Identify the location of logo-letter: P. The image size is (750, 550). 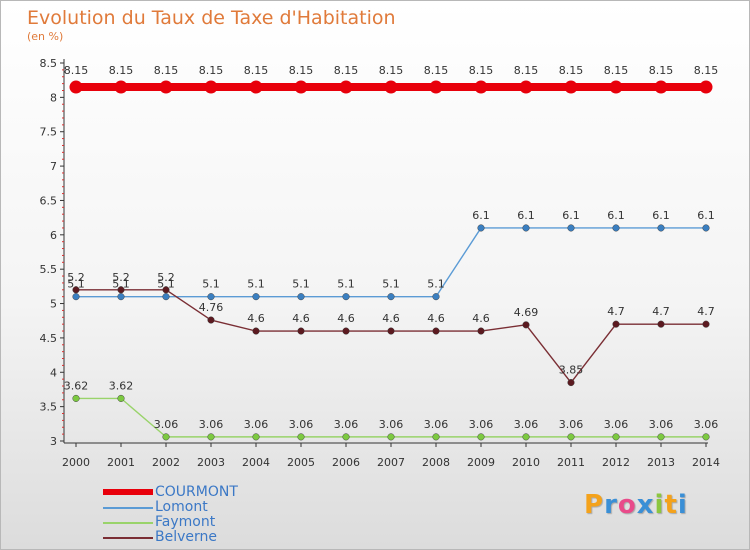
(594, 505).